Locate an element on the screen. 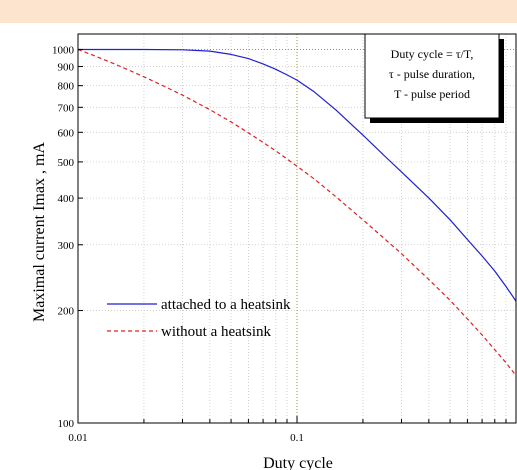  y-tick-label: 900 is located at coordinates (66, 68).